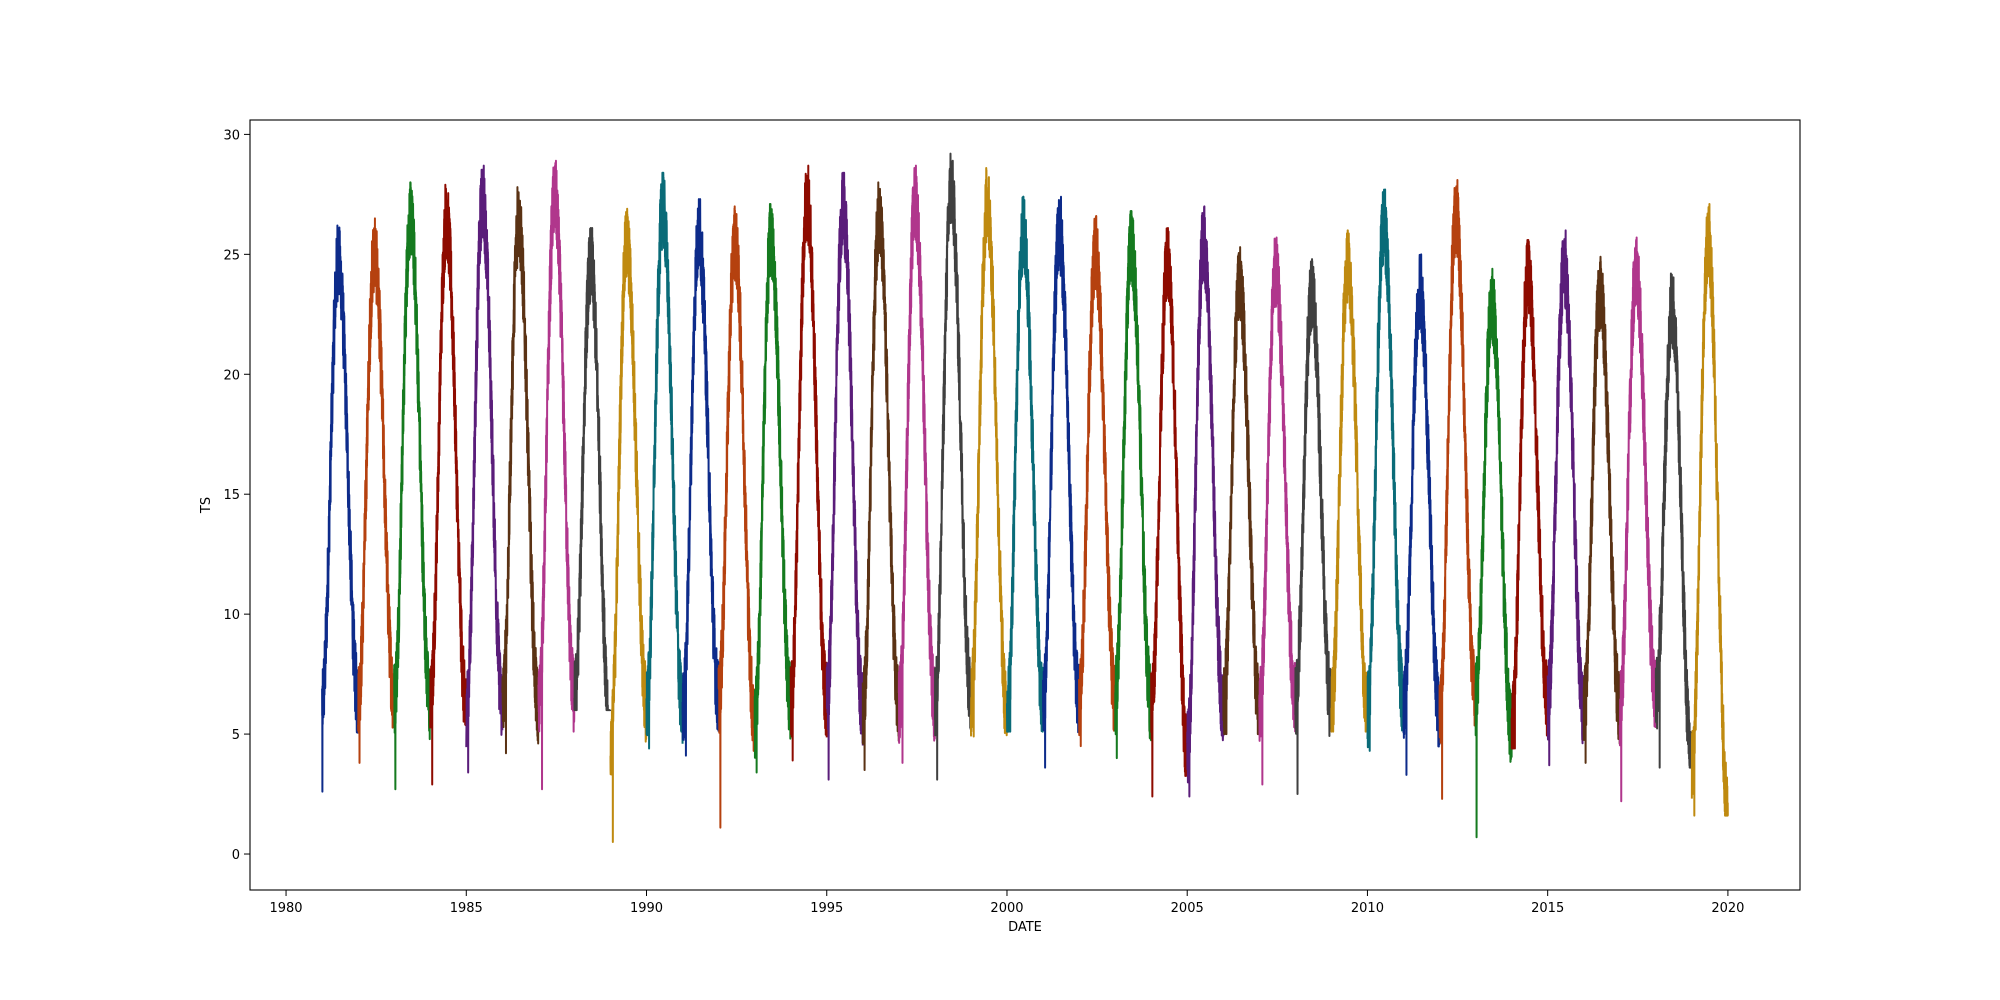  Describe the element at coordinates (1709, 509) in the screenshot. I see `series-line-2019` at that location.